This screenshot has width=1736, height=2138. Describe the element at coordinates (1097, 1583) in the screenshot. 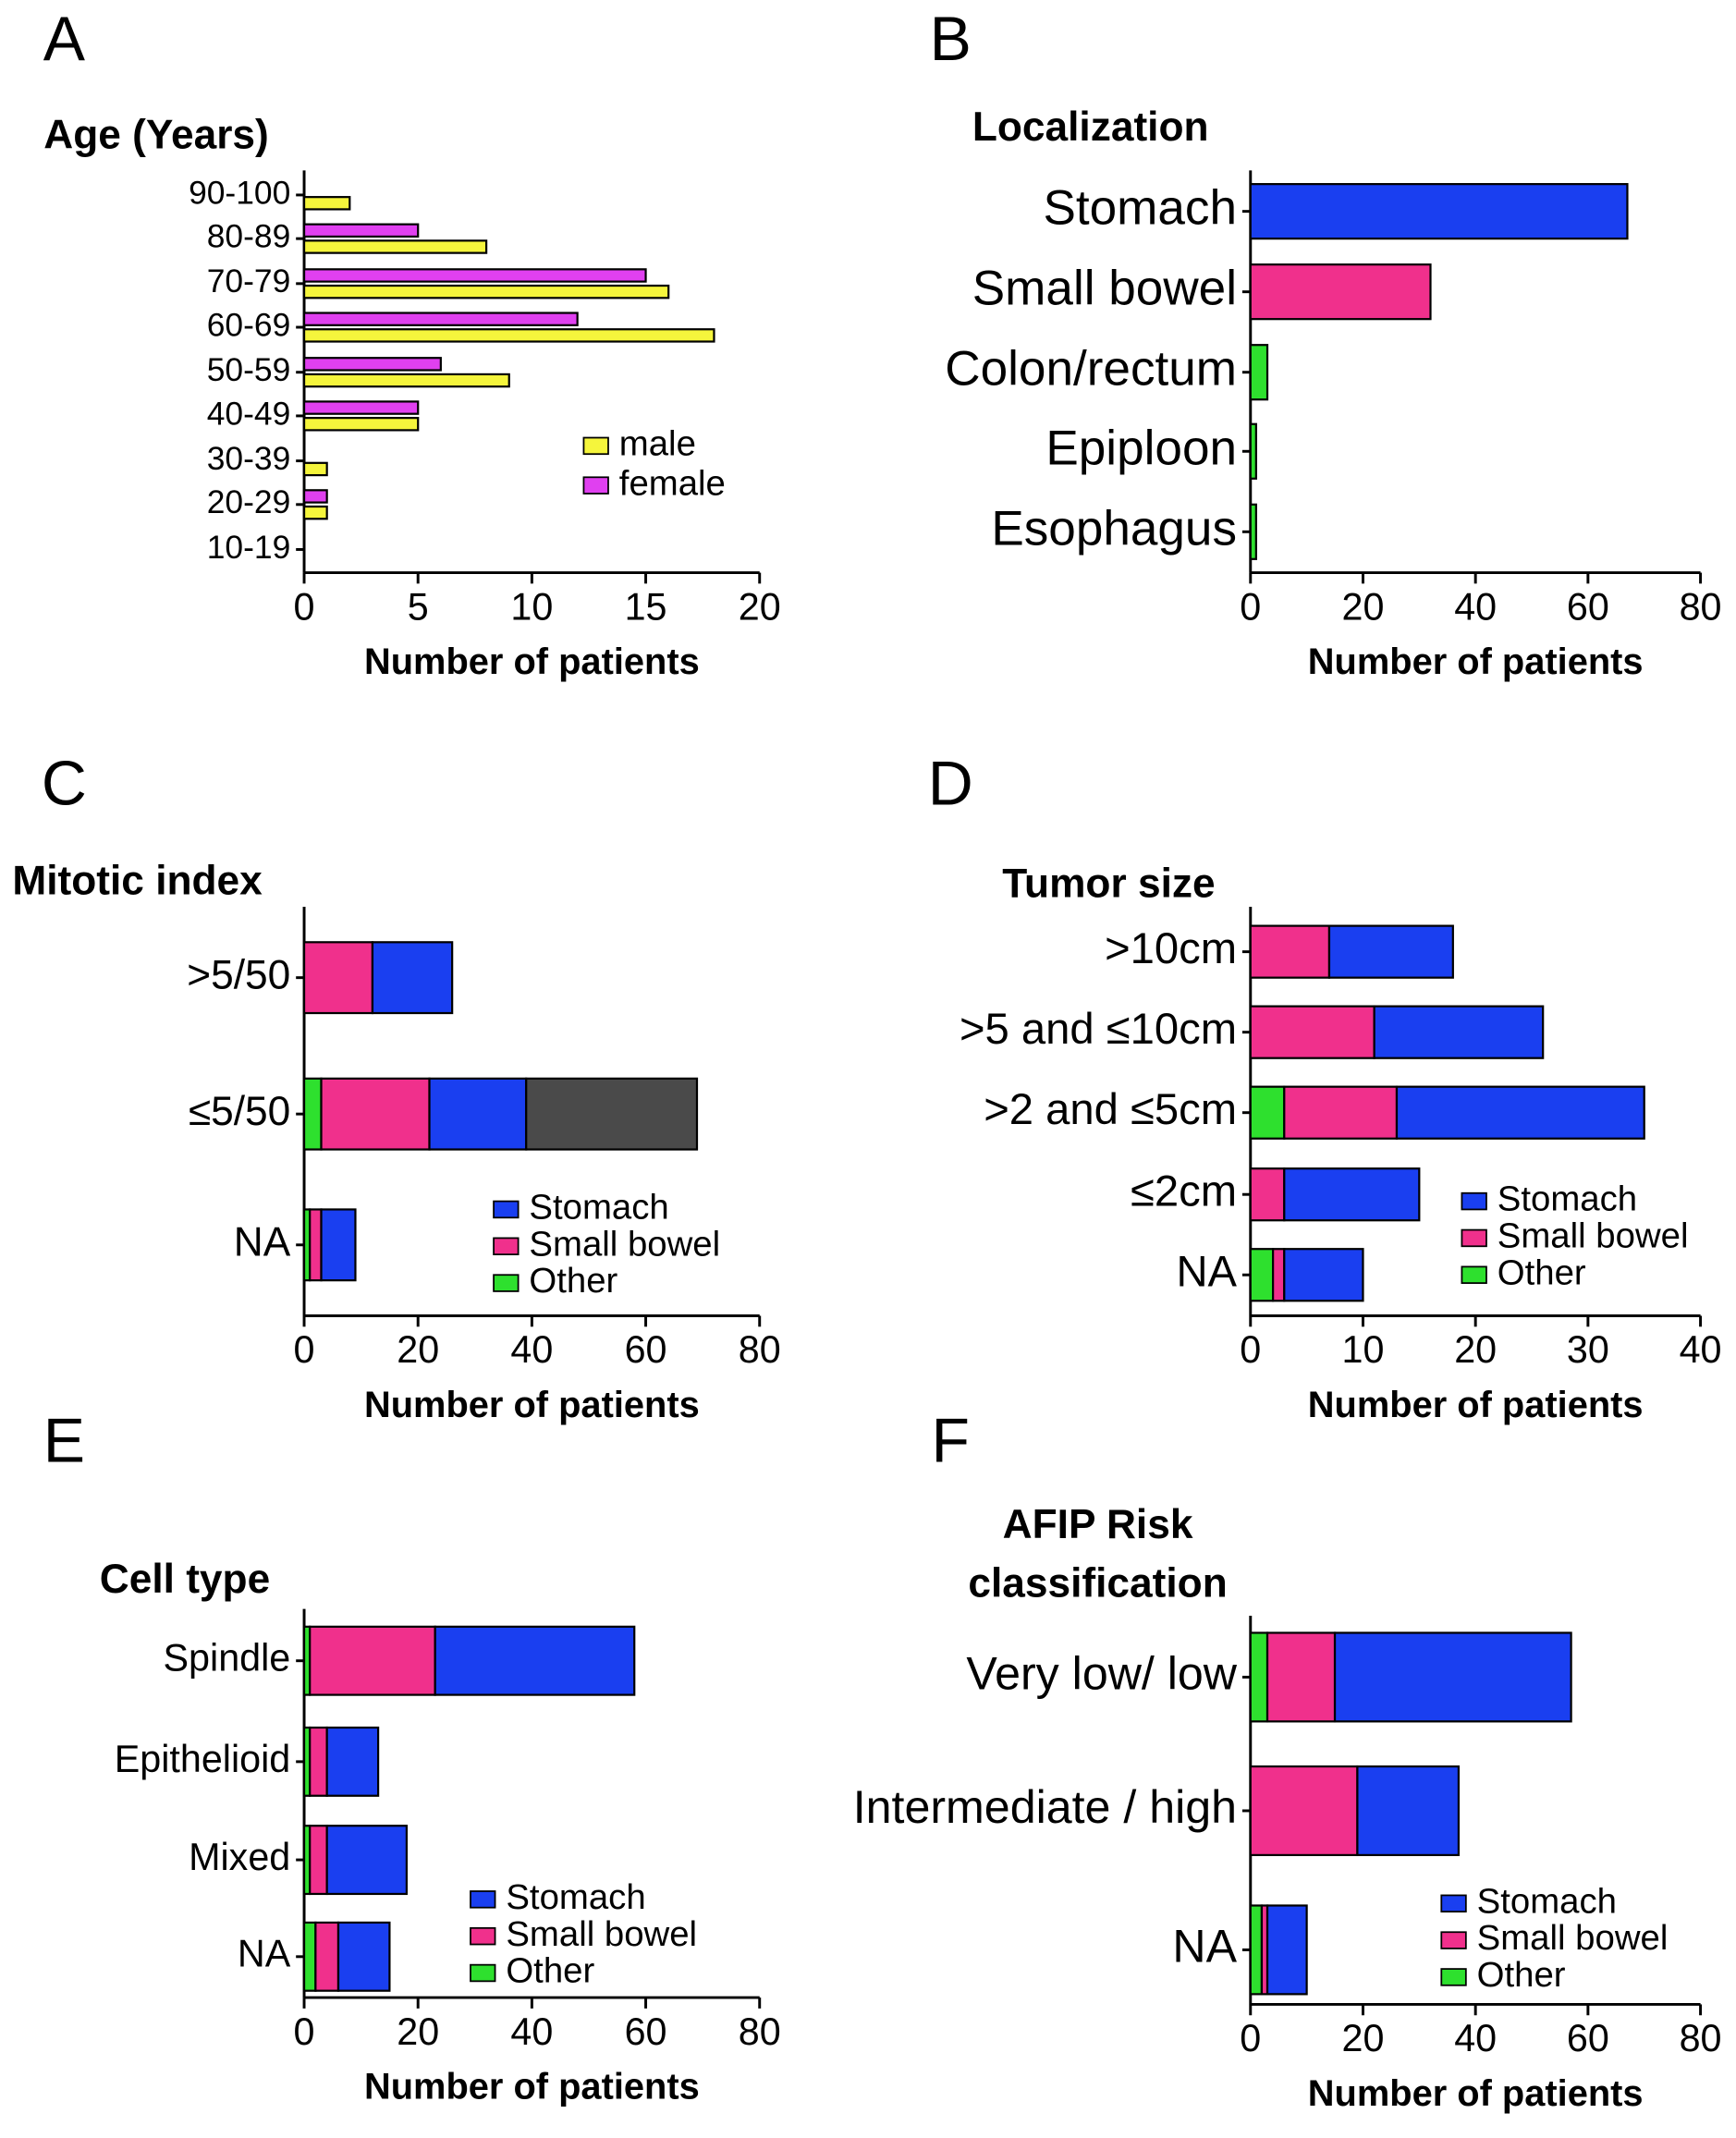

I see `chart-title: classification` at that location.